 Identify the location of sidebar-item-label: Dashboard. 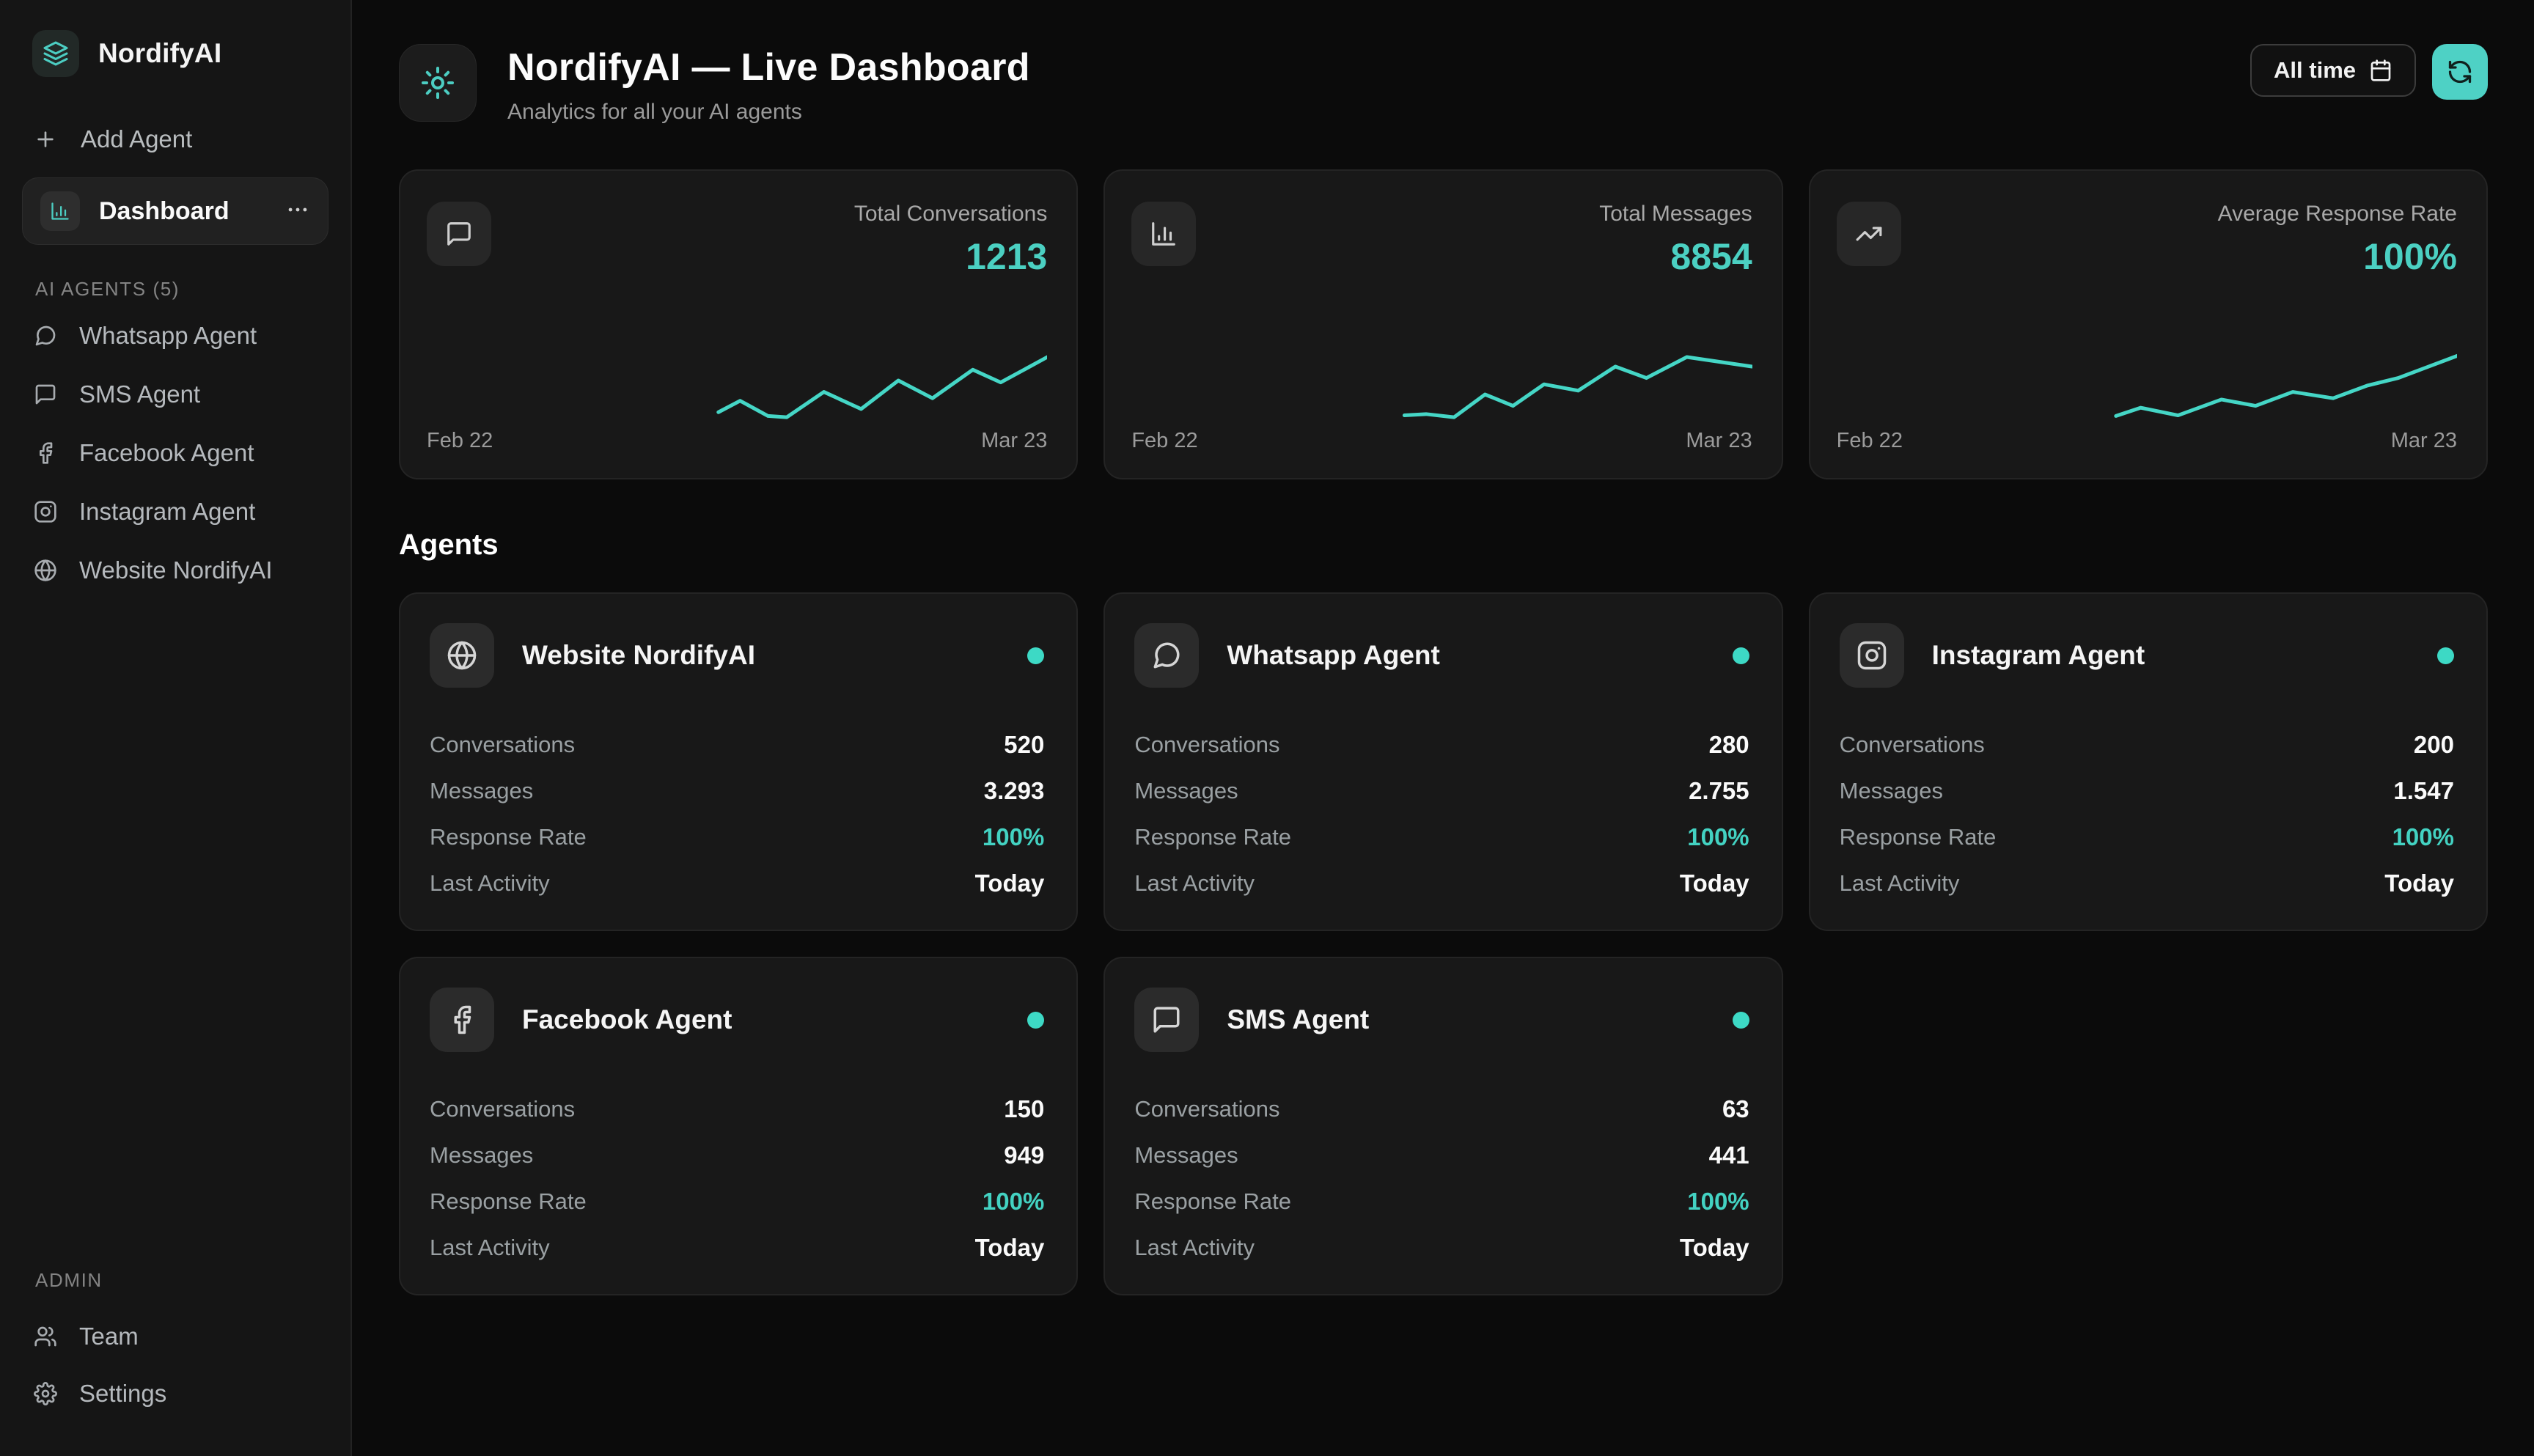
(164, 210).